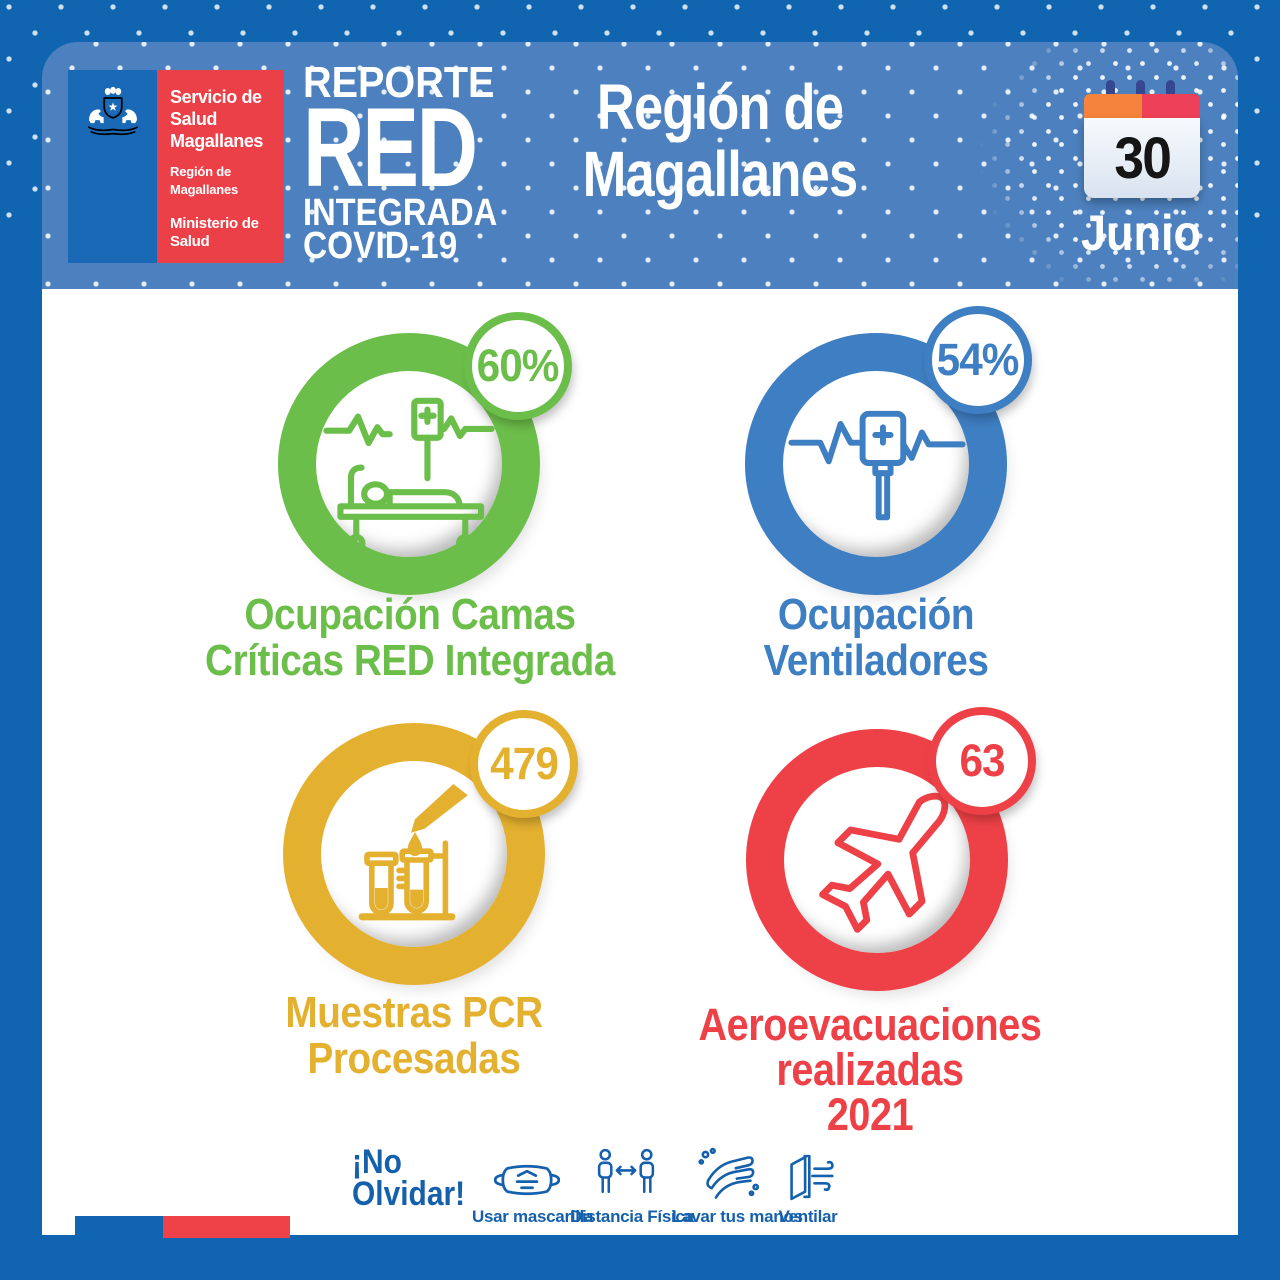  I want to click on stat-label-line: Muestras PCR, so click(414, 1012).